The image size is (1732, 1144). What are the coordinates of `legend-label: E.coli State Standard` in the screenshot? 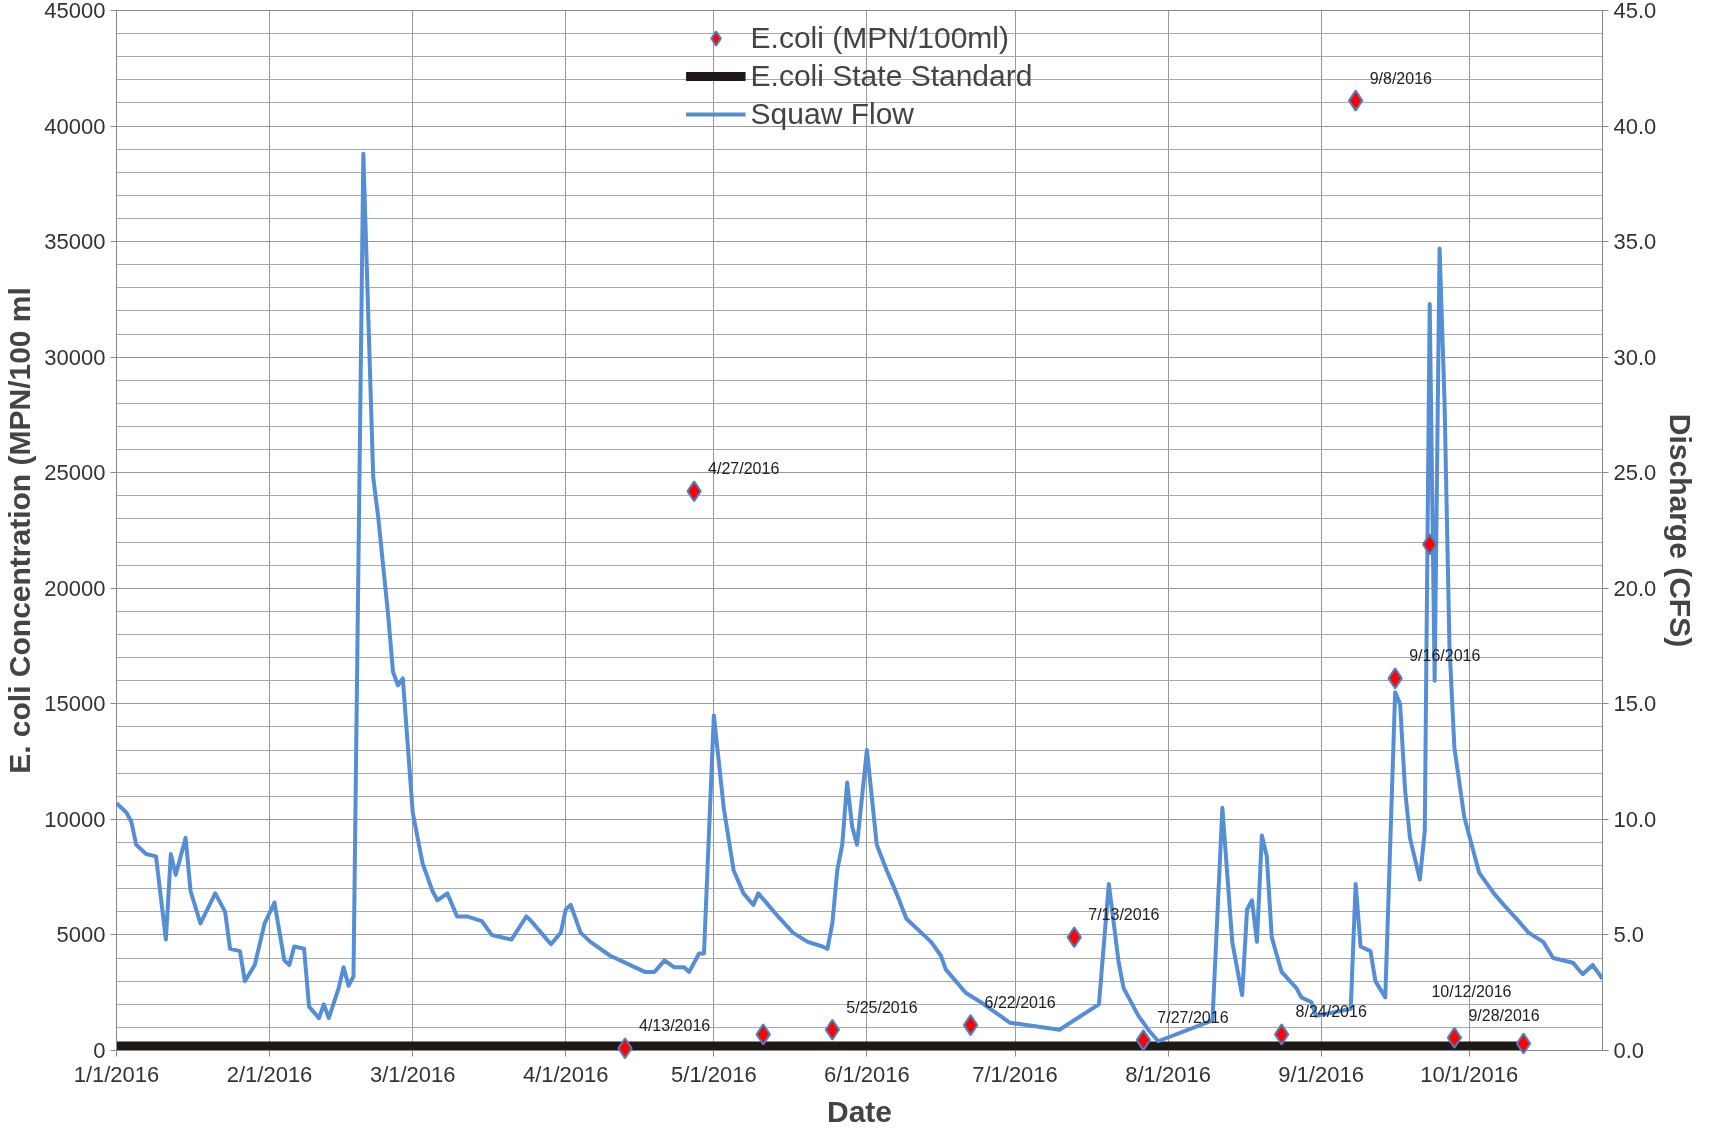 It's located at (891, 76).